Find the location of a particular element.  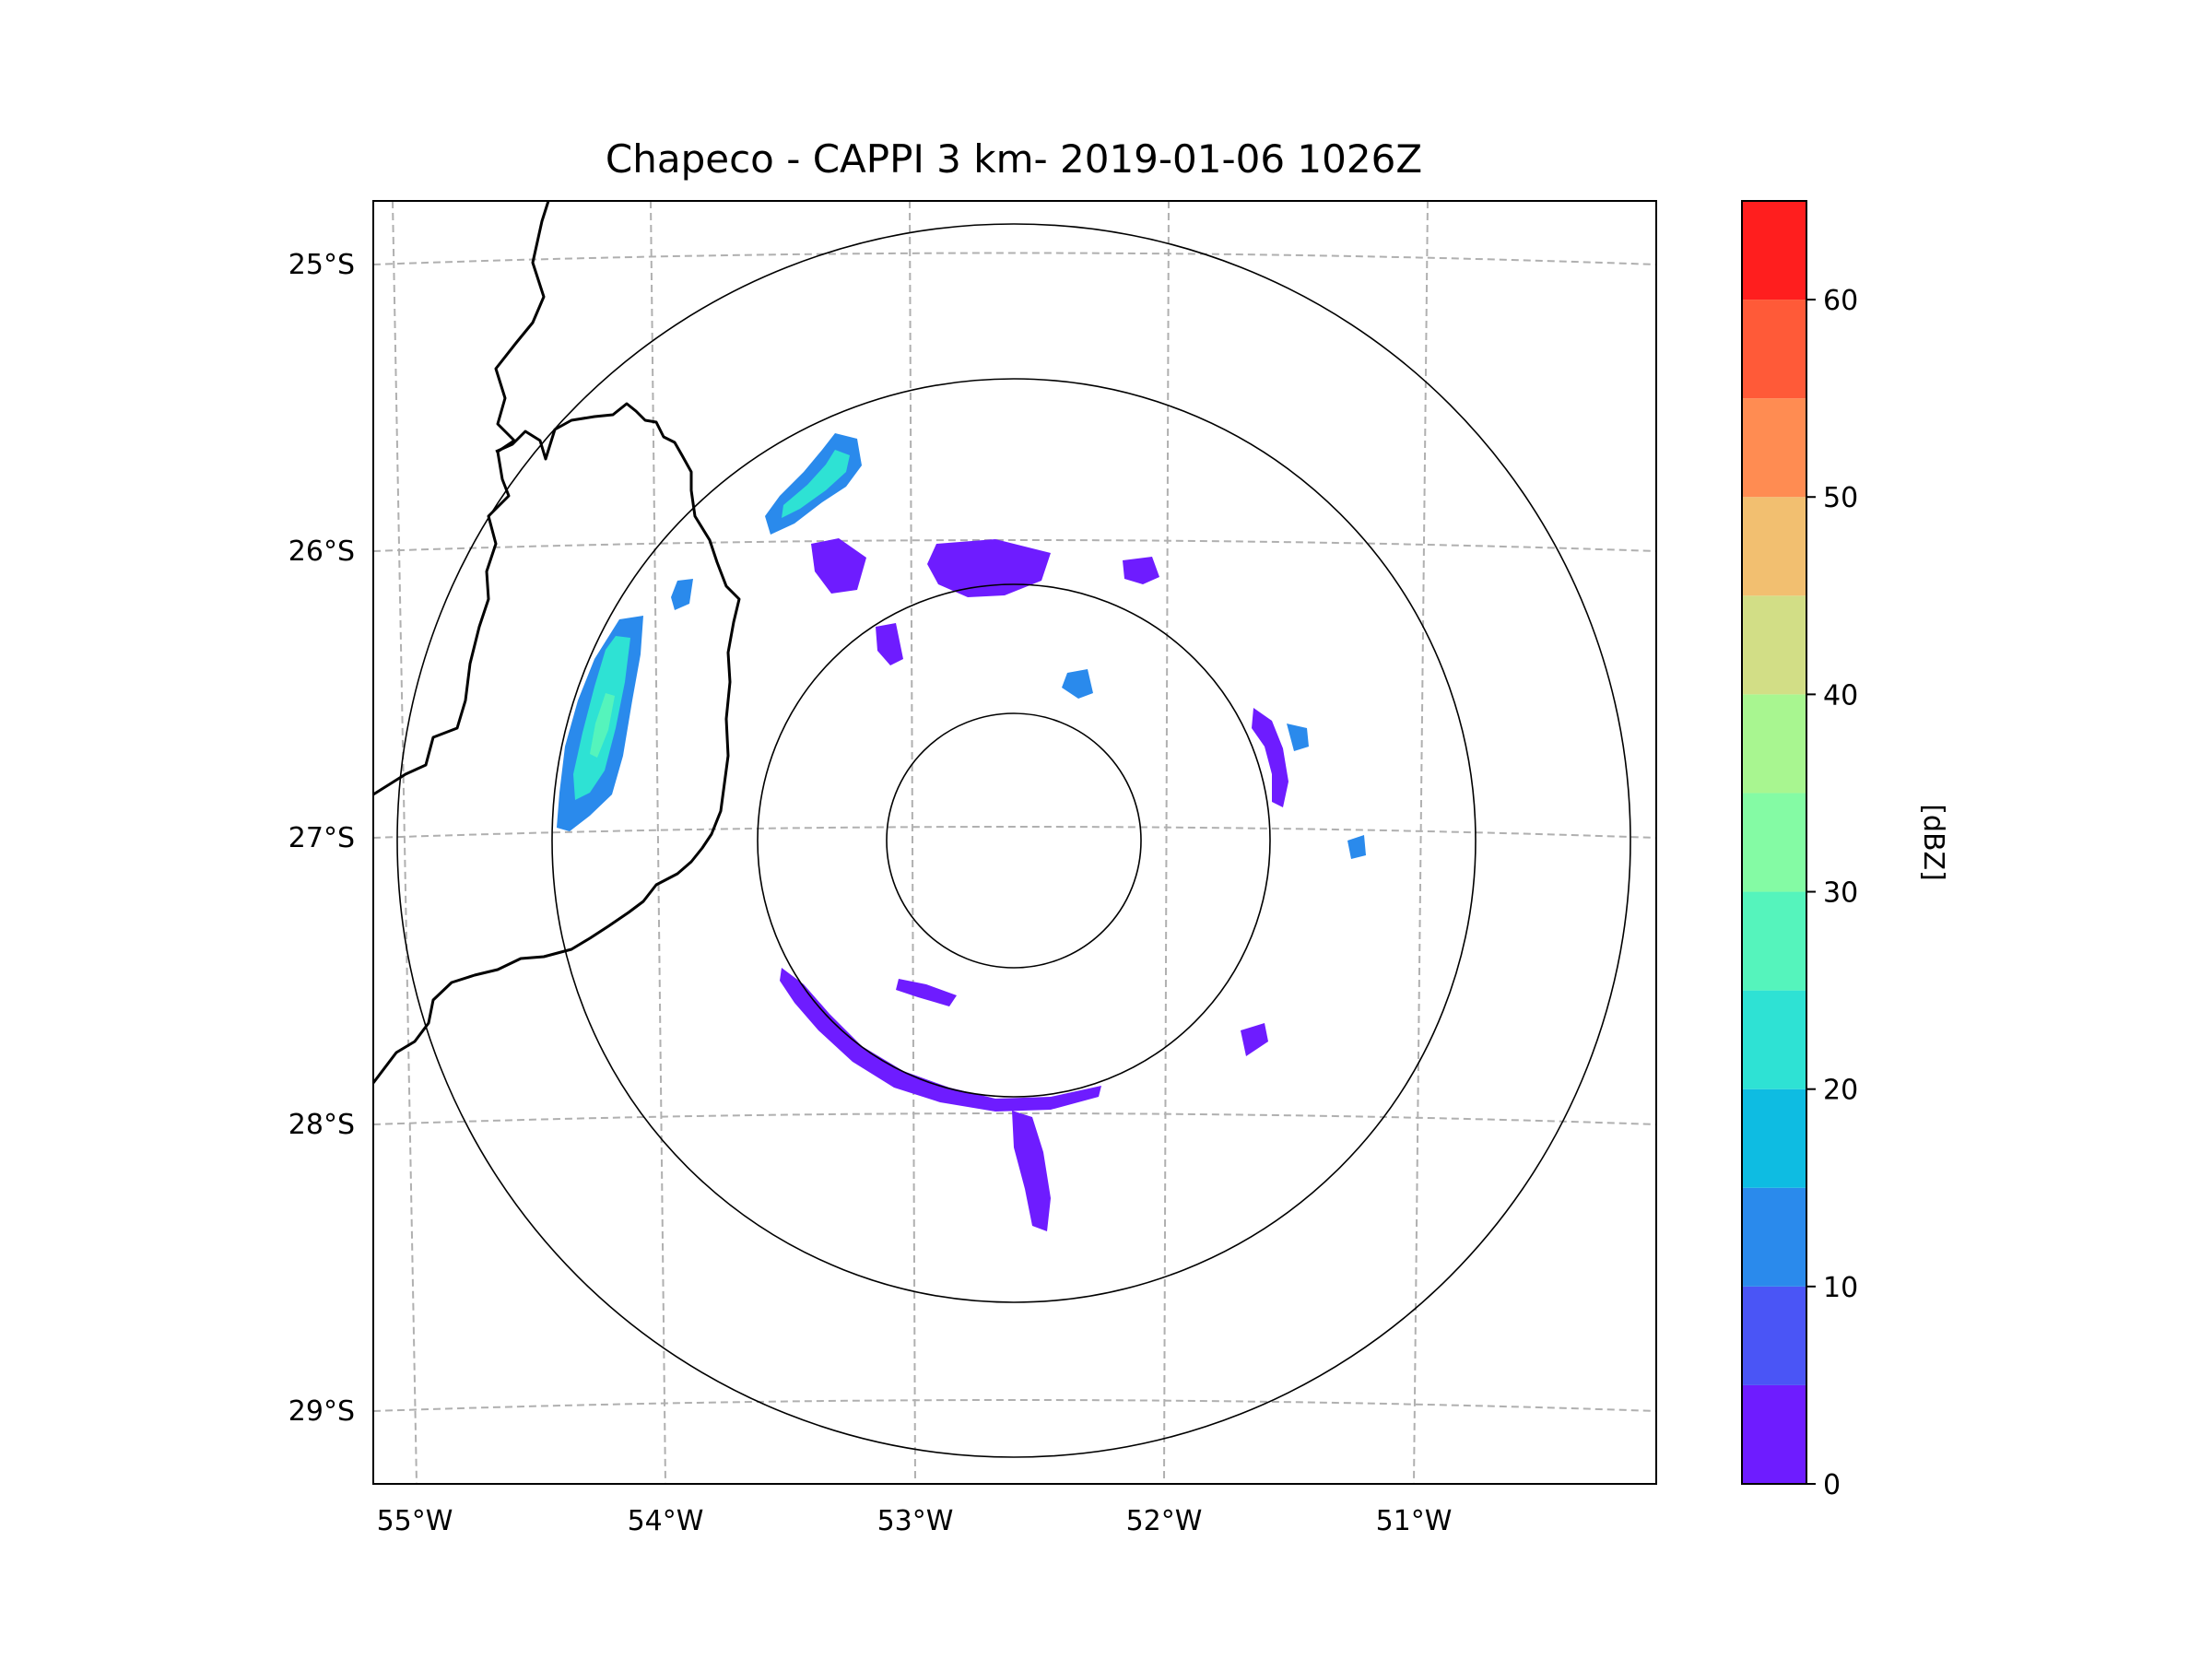

colorbar-tick-label: 30 is located at coordinates (1840, 893).